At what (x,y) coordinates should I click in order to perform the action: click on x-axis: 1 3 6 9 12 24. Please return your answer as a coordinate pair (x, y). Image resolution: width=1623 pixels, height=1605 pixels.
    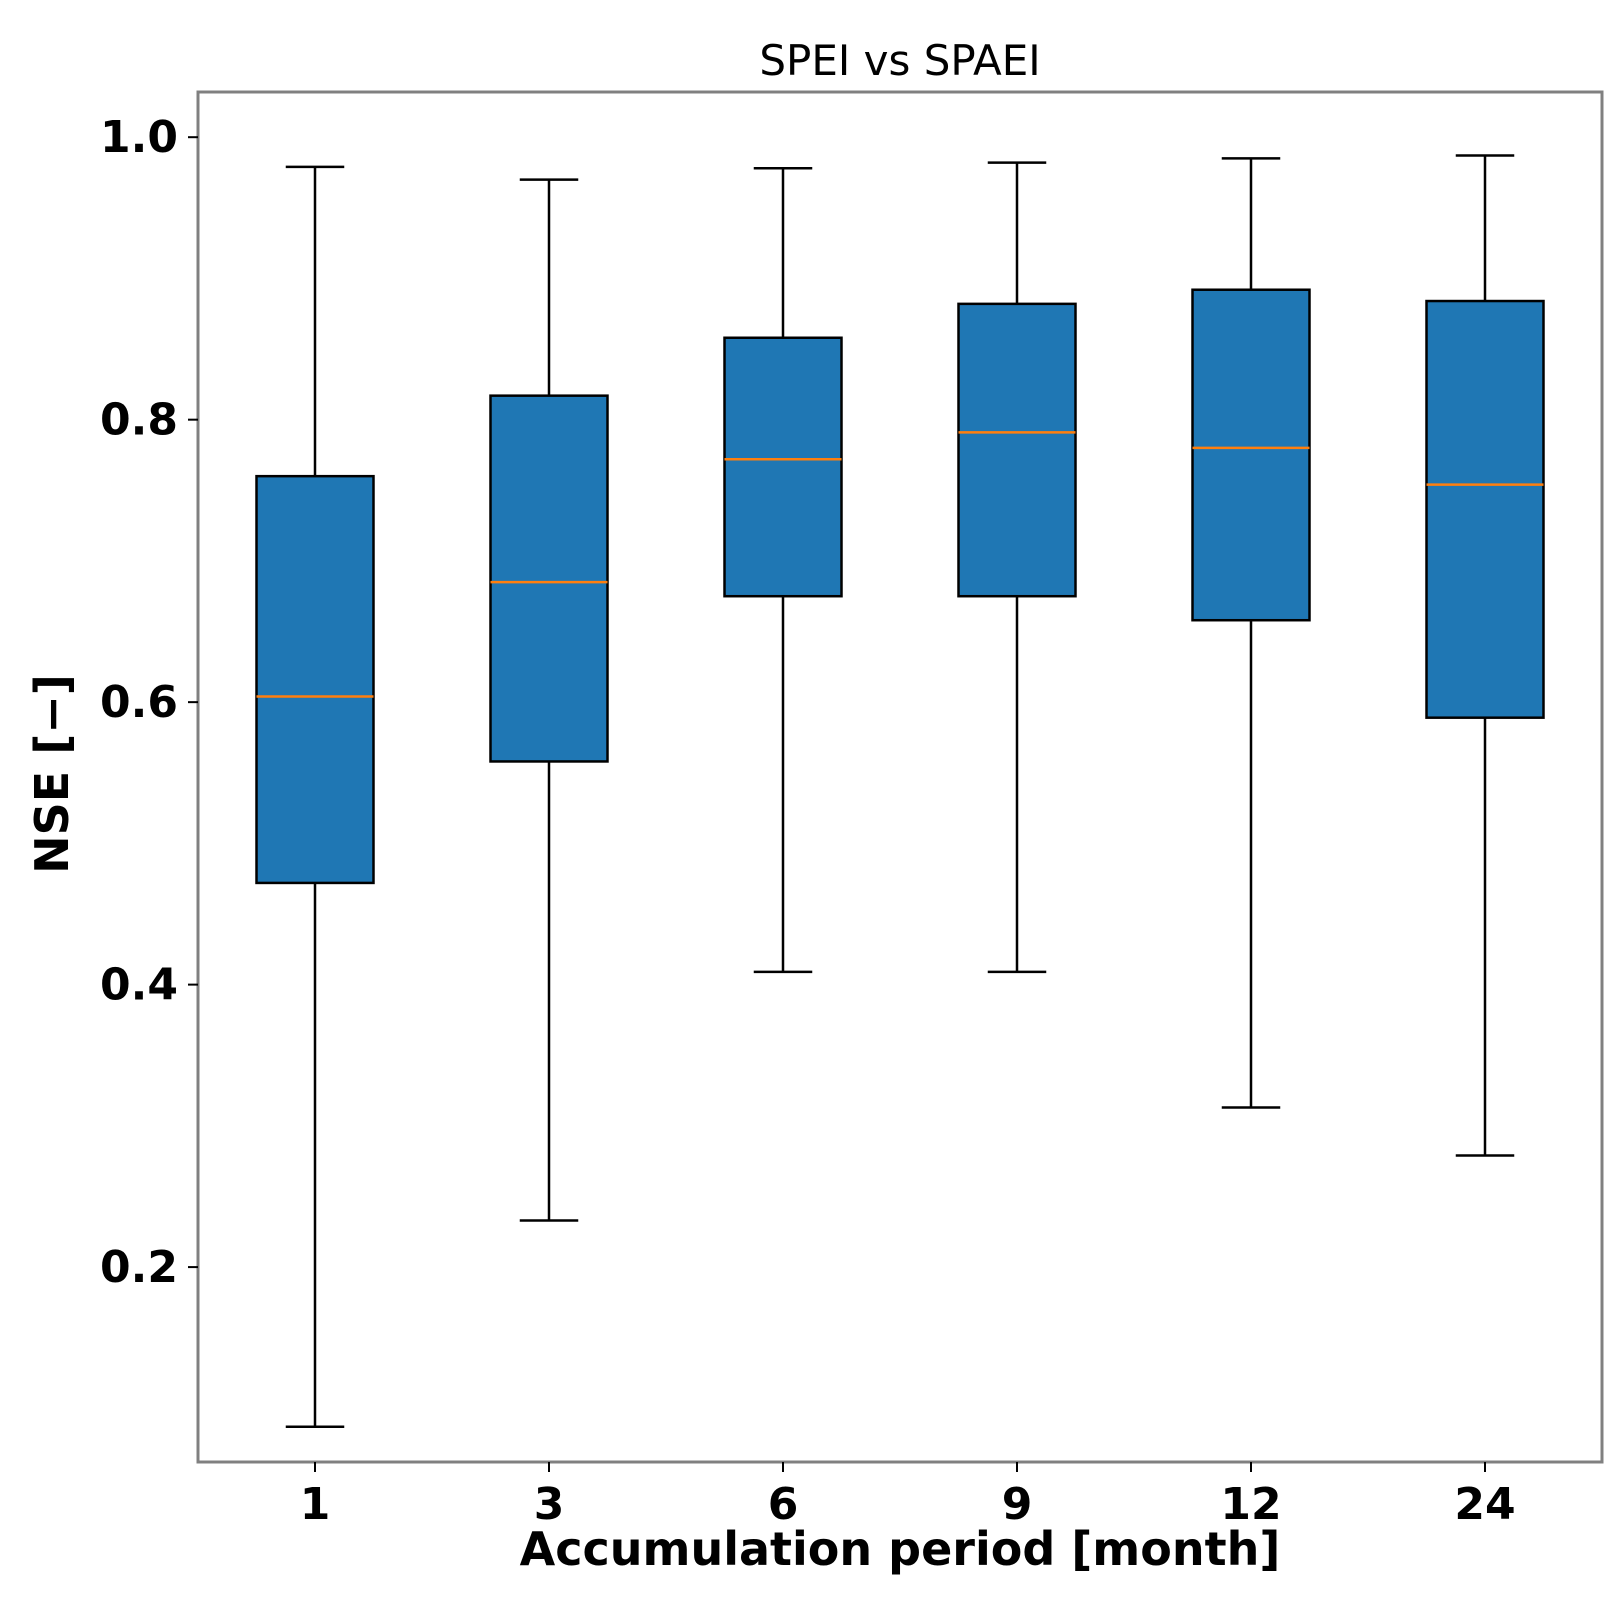
    Looking at the image, I should click on (908, 1496).